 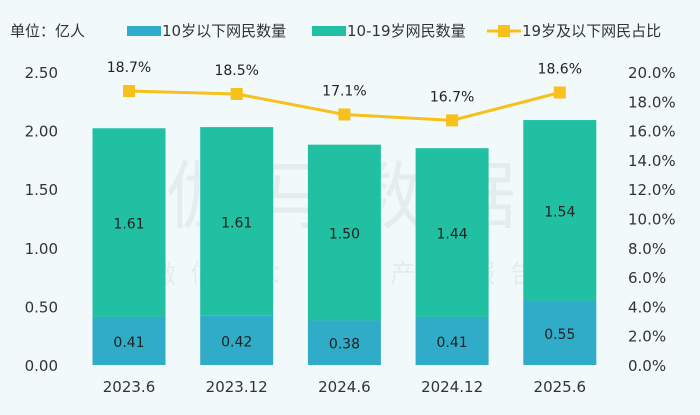 I want to click on right-axis-tick: 4.0%, so click(x=647, y=307).